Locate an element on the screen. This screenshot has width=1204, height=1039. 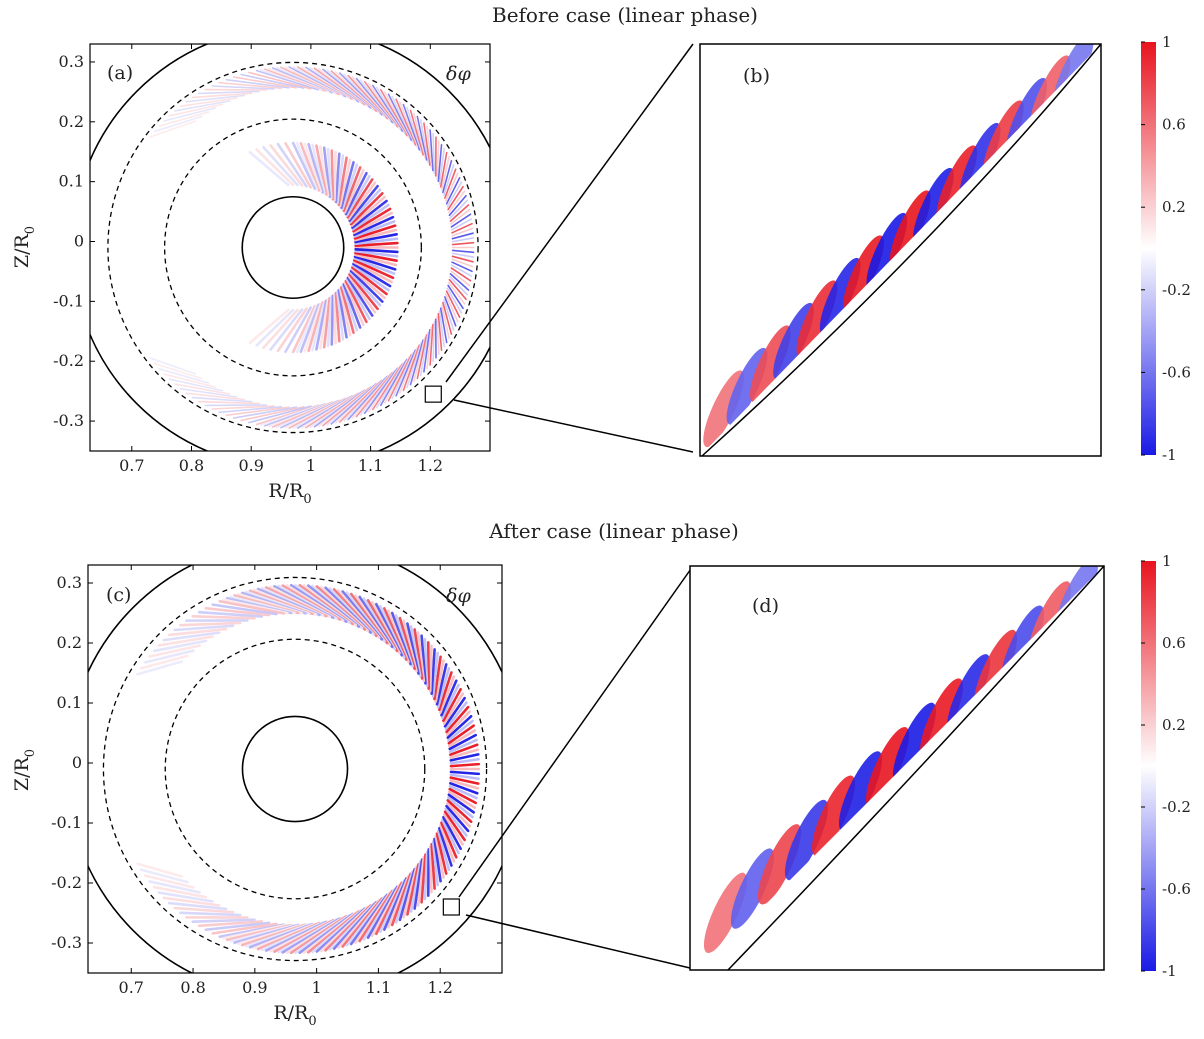
panel-b-label: (b) is located at coordinates (756, 76).